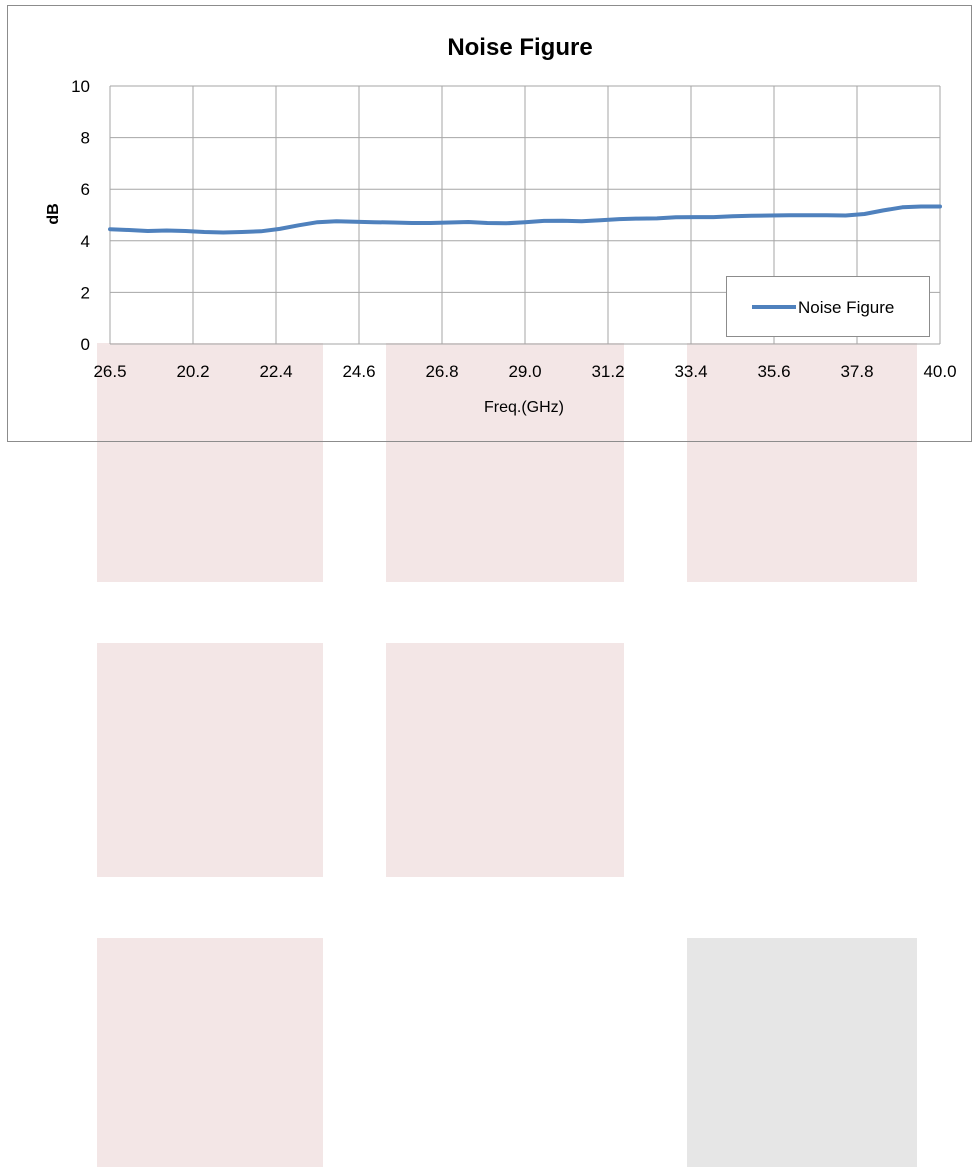 This screenshot has width=972, height=1167. Describe the element at coordinates (85, 292) in the screenshot. I see `y-tick-label: 2` at that location.